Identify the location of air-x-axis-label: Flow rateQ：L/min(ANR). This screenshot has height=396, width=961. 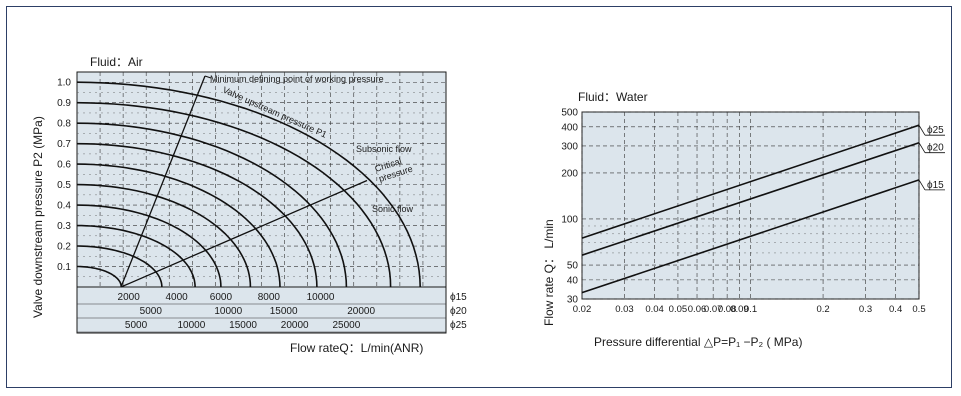
(356, 348).